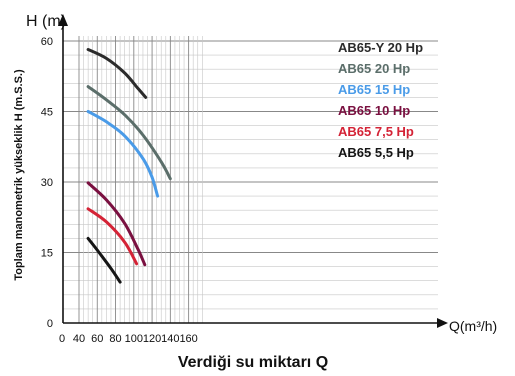  What do you see at coordinates (442, 323) in the screenshot?
I see `x-axis-arrow-icon` at bounding box center [442, 323].